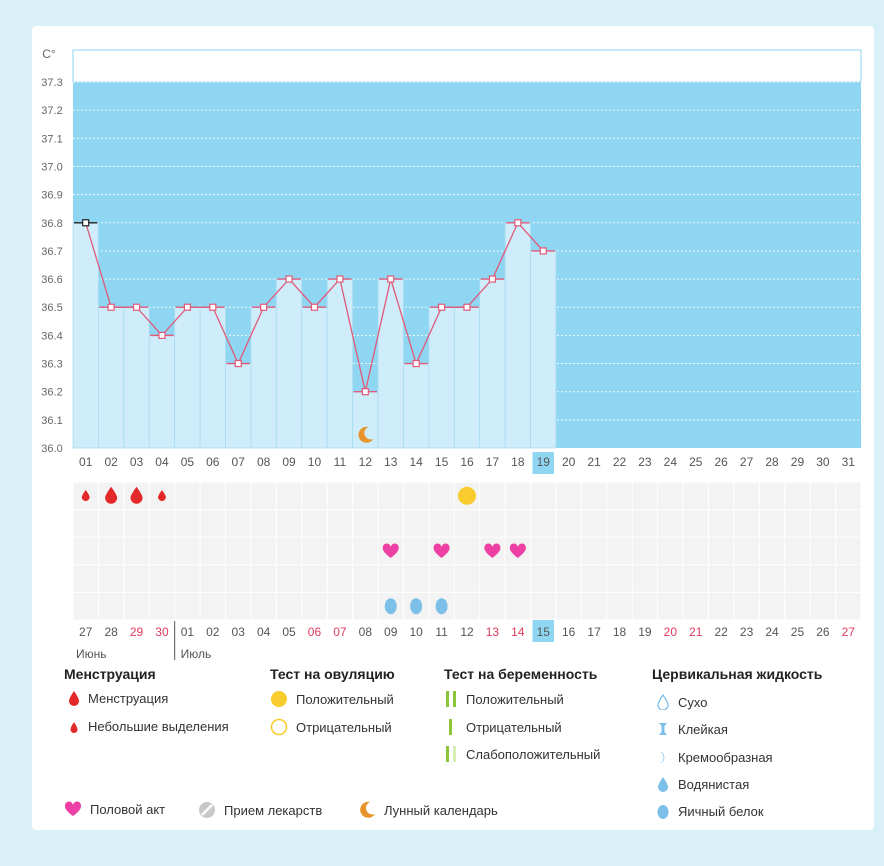 This screenshot has height=866, width=884. What do you see at coordinates (51, 336) in the screenshot?
I see `y-tick-label: 36.4` at bounding box center [51, 336].